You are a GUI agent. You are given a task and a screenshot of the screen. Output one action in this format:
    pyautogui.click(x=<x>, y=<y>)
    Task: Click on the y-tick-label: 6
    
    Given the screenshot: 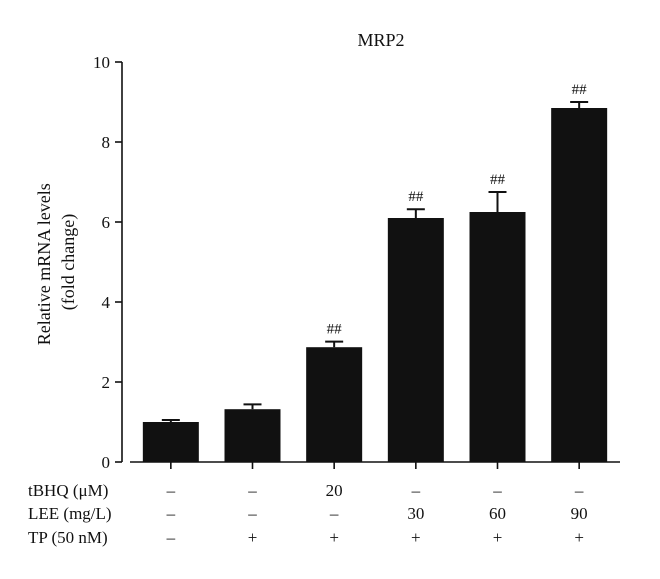 What is the action you would take?
    pyautogui.click(x=106, y=222)
    